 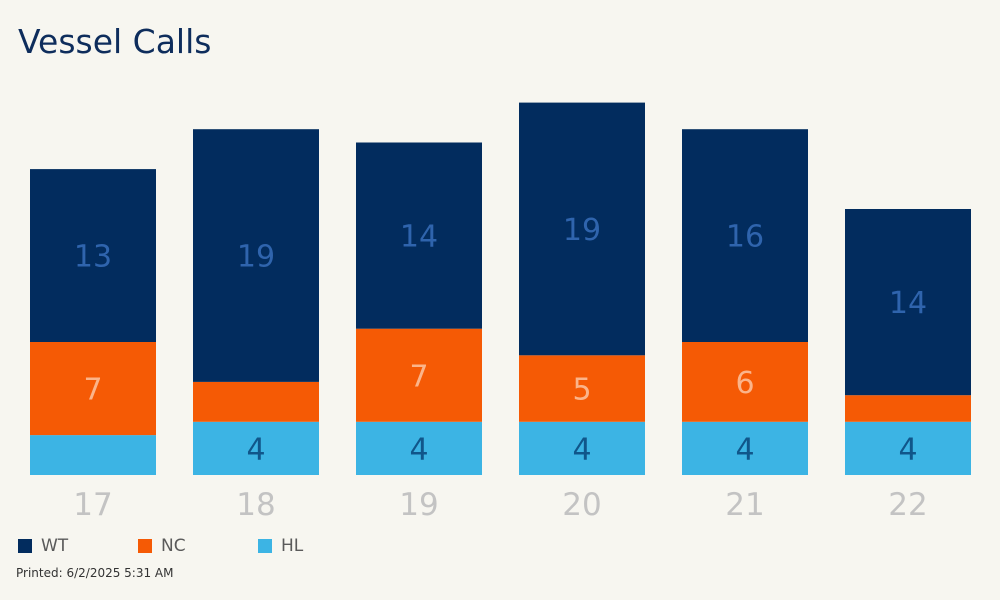 I want to click on legend-swatch-wt, so click(x=25, y=546).